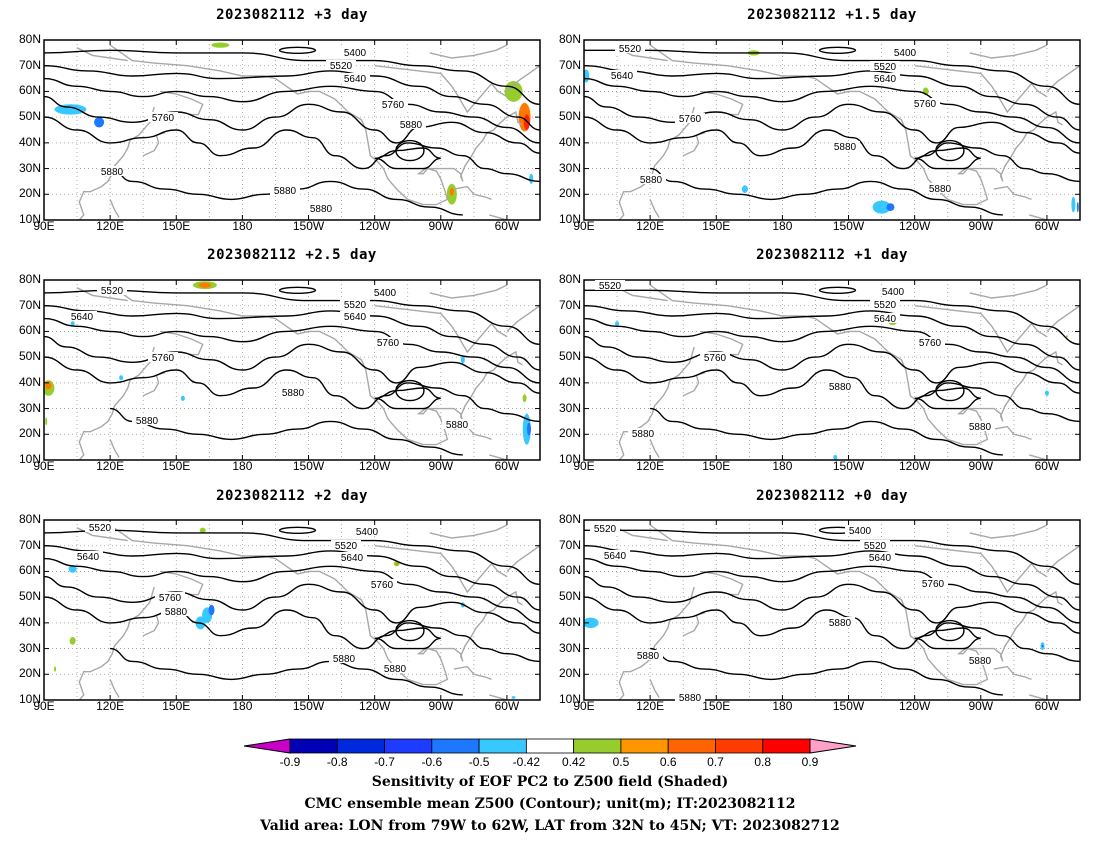 The width and height of the screenshot is (1100, 850). Describe the element at coordinates (29, 304) in the screenshot. I see `lat-tick-label: 70N` at that location.